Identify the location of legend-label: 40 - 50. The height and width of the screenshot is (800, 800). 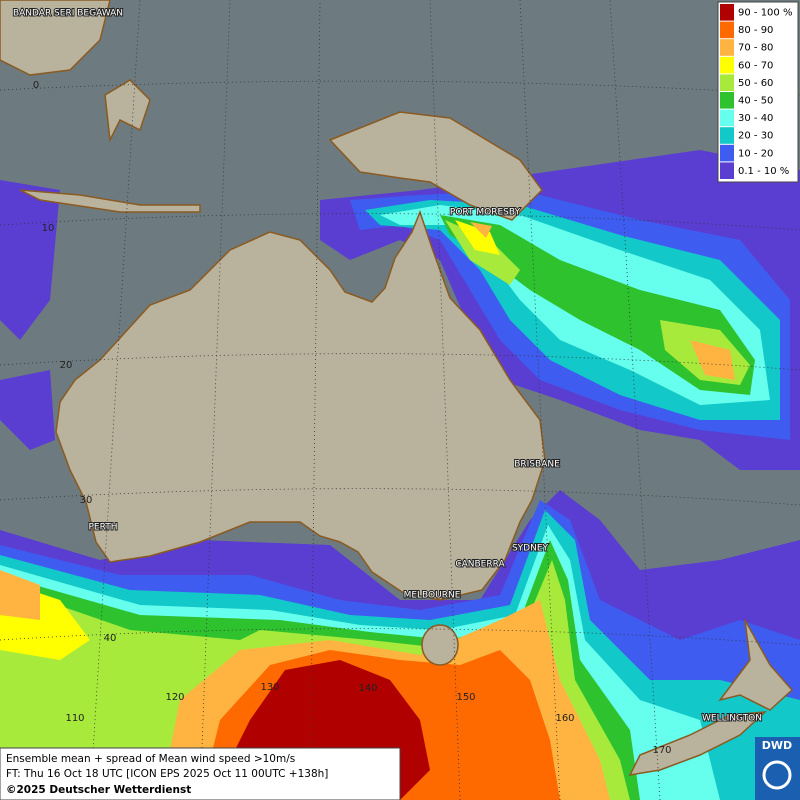
(755, 101).